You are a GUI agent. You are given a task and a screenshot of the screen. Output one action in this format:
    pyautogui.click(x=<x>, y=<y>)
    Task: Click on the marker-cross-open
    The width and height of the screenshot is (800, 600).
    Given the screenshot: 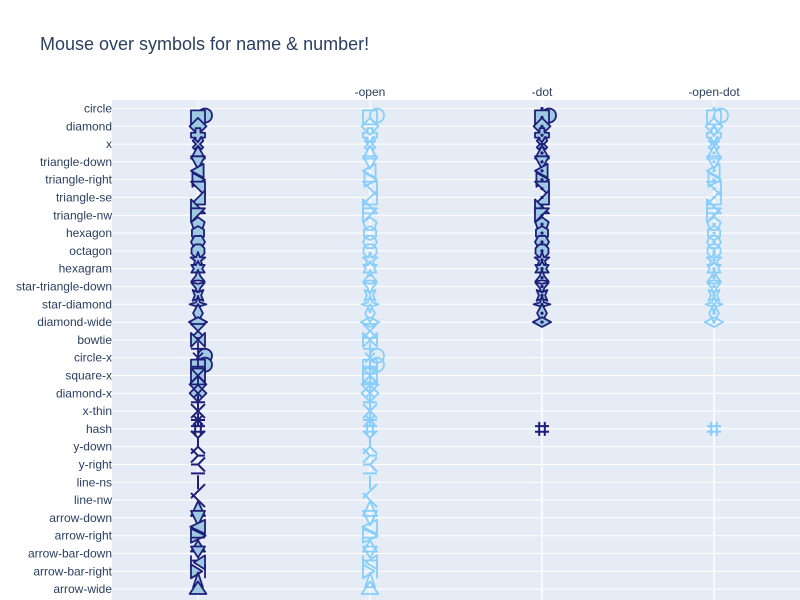 What is the action you would take?
    pyautogui.click(x=370, y=135)
    